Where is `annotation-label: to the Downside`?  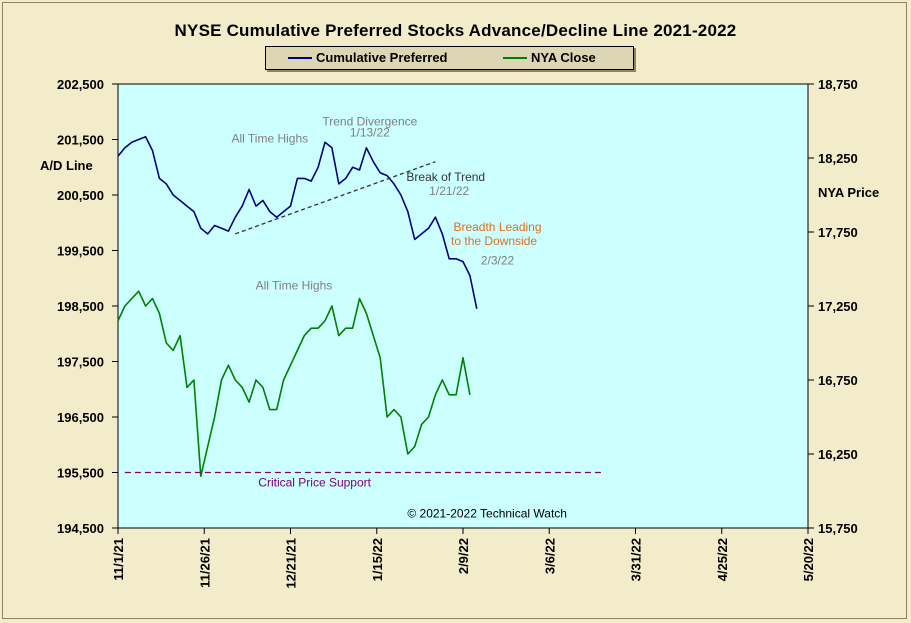
annotation-label: to the Downside is located at coordinates (494, 241).